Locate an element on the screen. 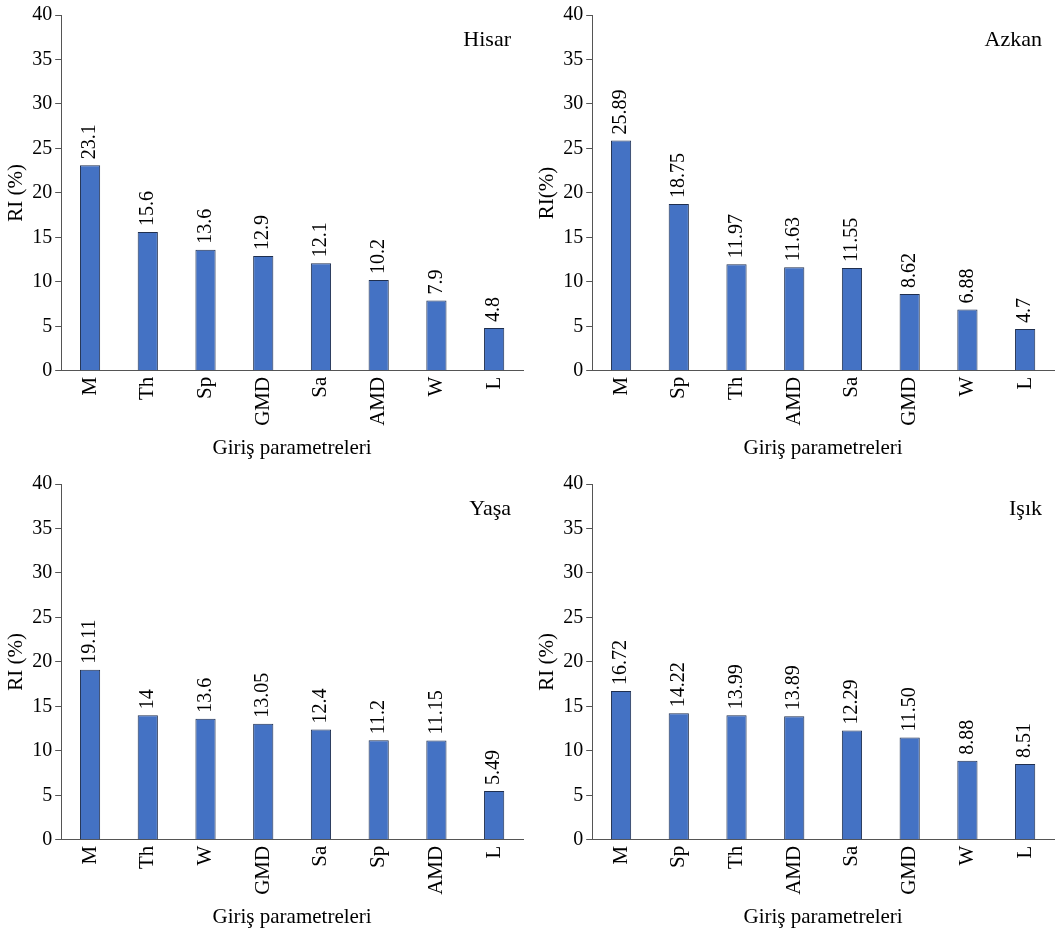 The width and height of the screenshot is (1062, 938). data-label: 23.1 is located at coordinates (88, 142).